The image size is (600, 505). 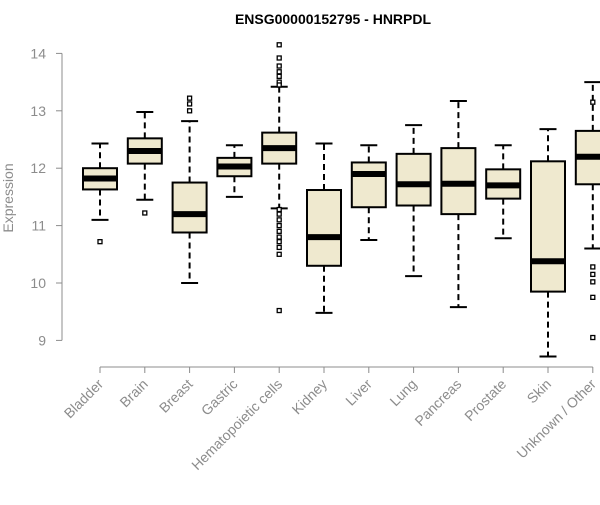 I want to click on box-brain, so click(x=144, y=163).